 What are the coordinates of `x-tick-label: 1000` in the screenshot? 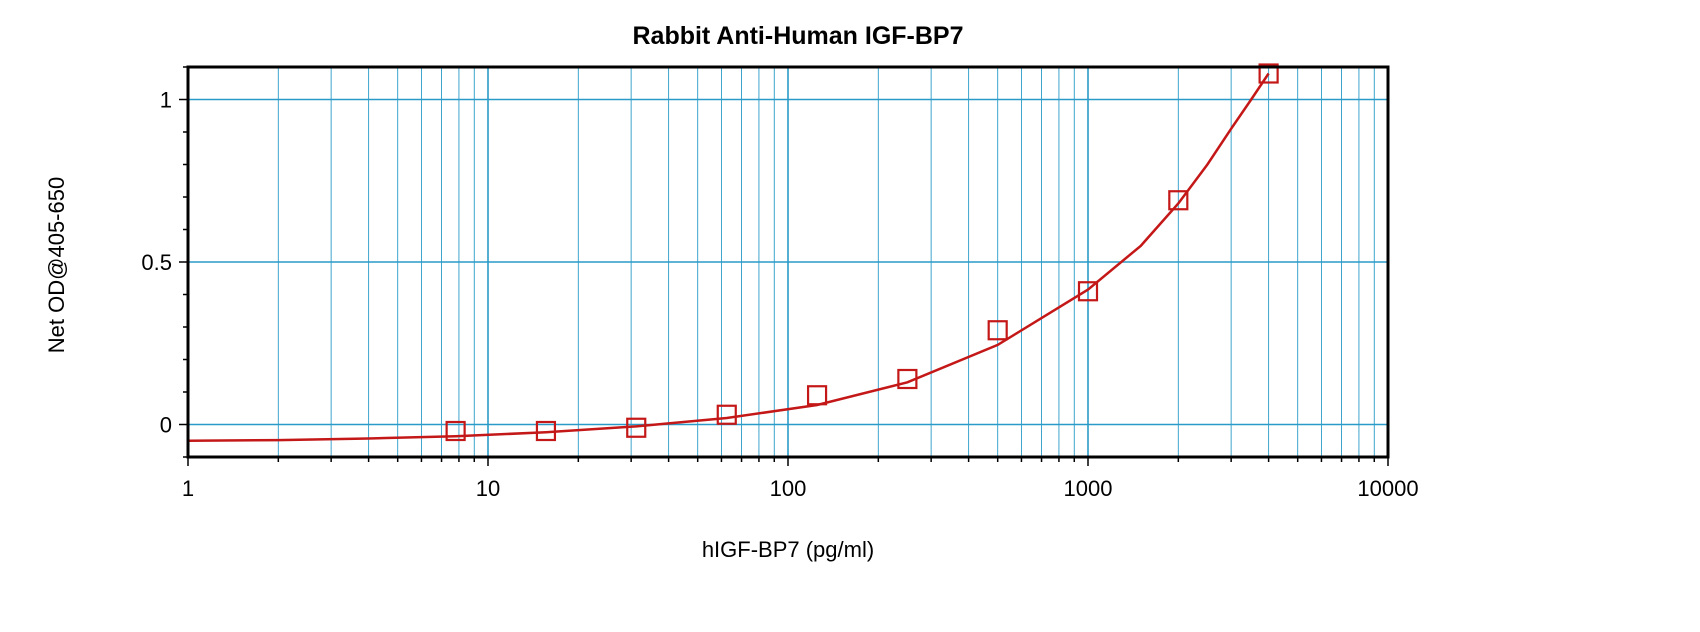 It's located at (1088, 488).